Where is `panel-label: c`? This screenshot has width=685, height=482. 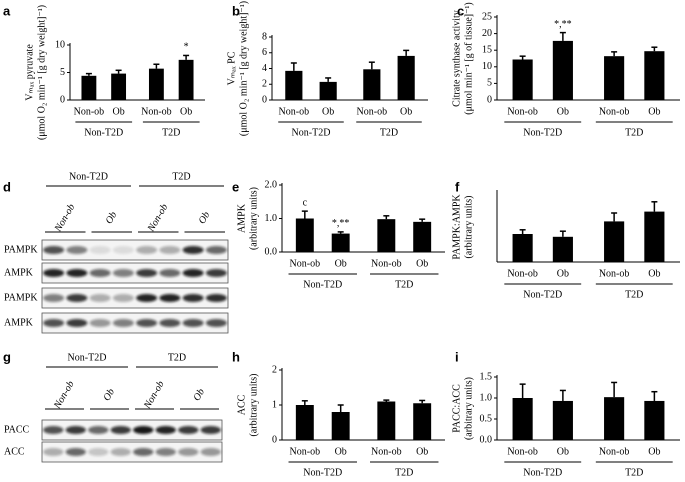
panel-label: c is located at coordinates (460, 10).